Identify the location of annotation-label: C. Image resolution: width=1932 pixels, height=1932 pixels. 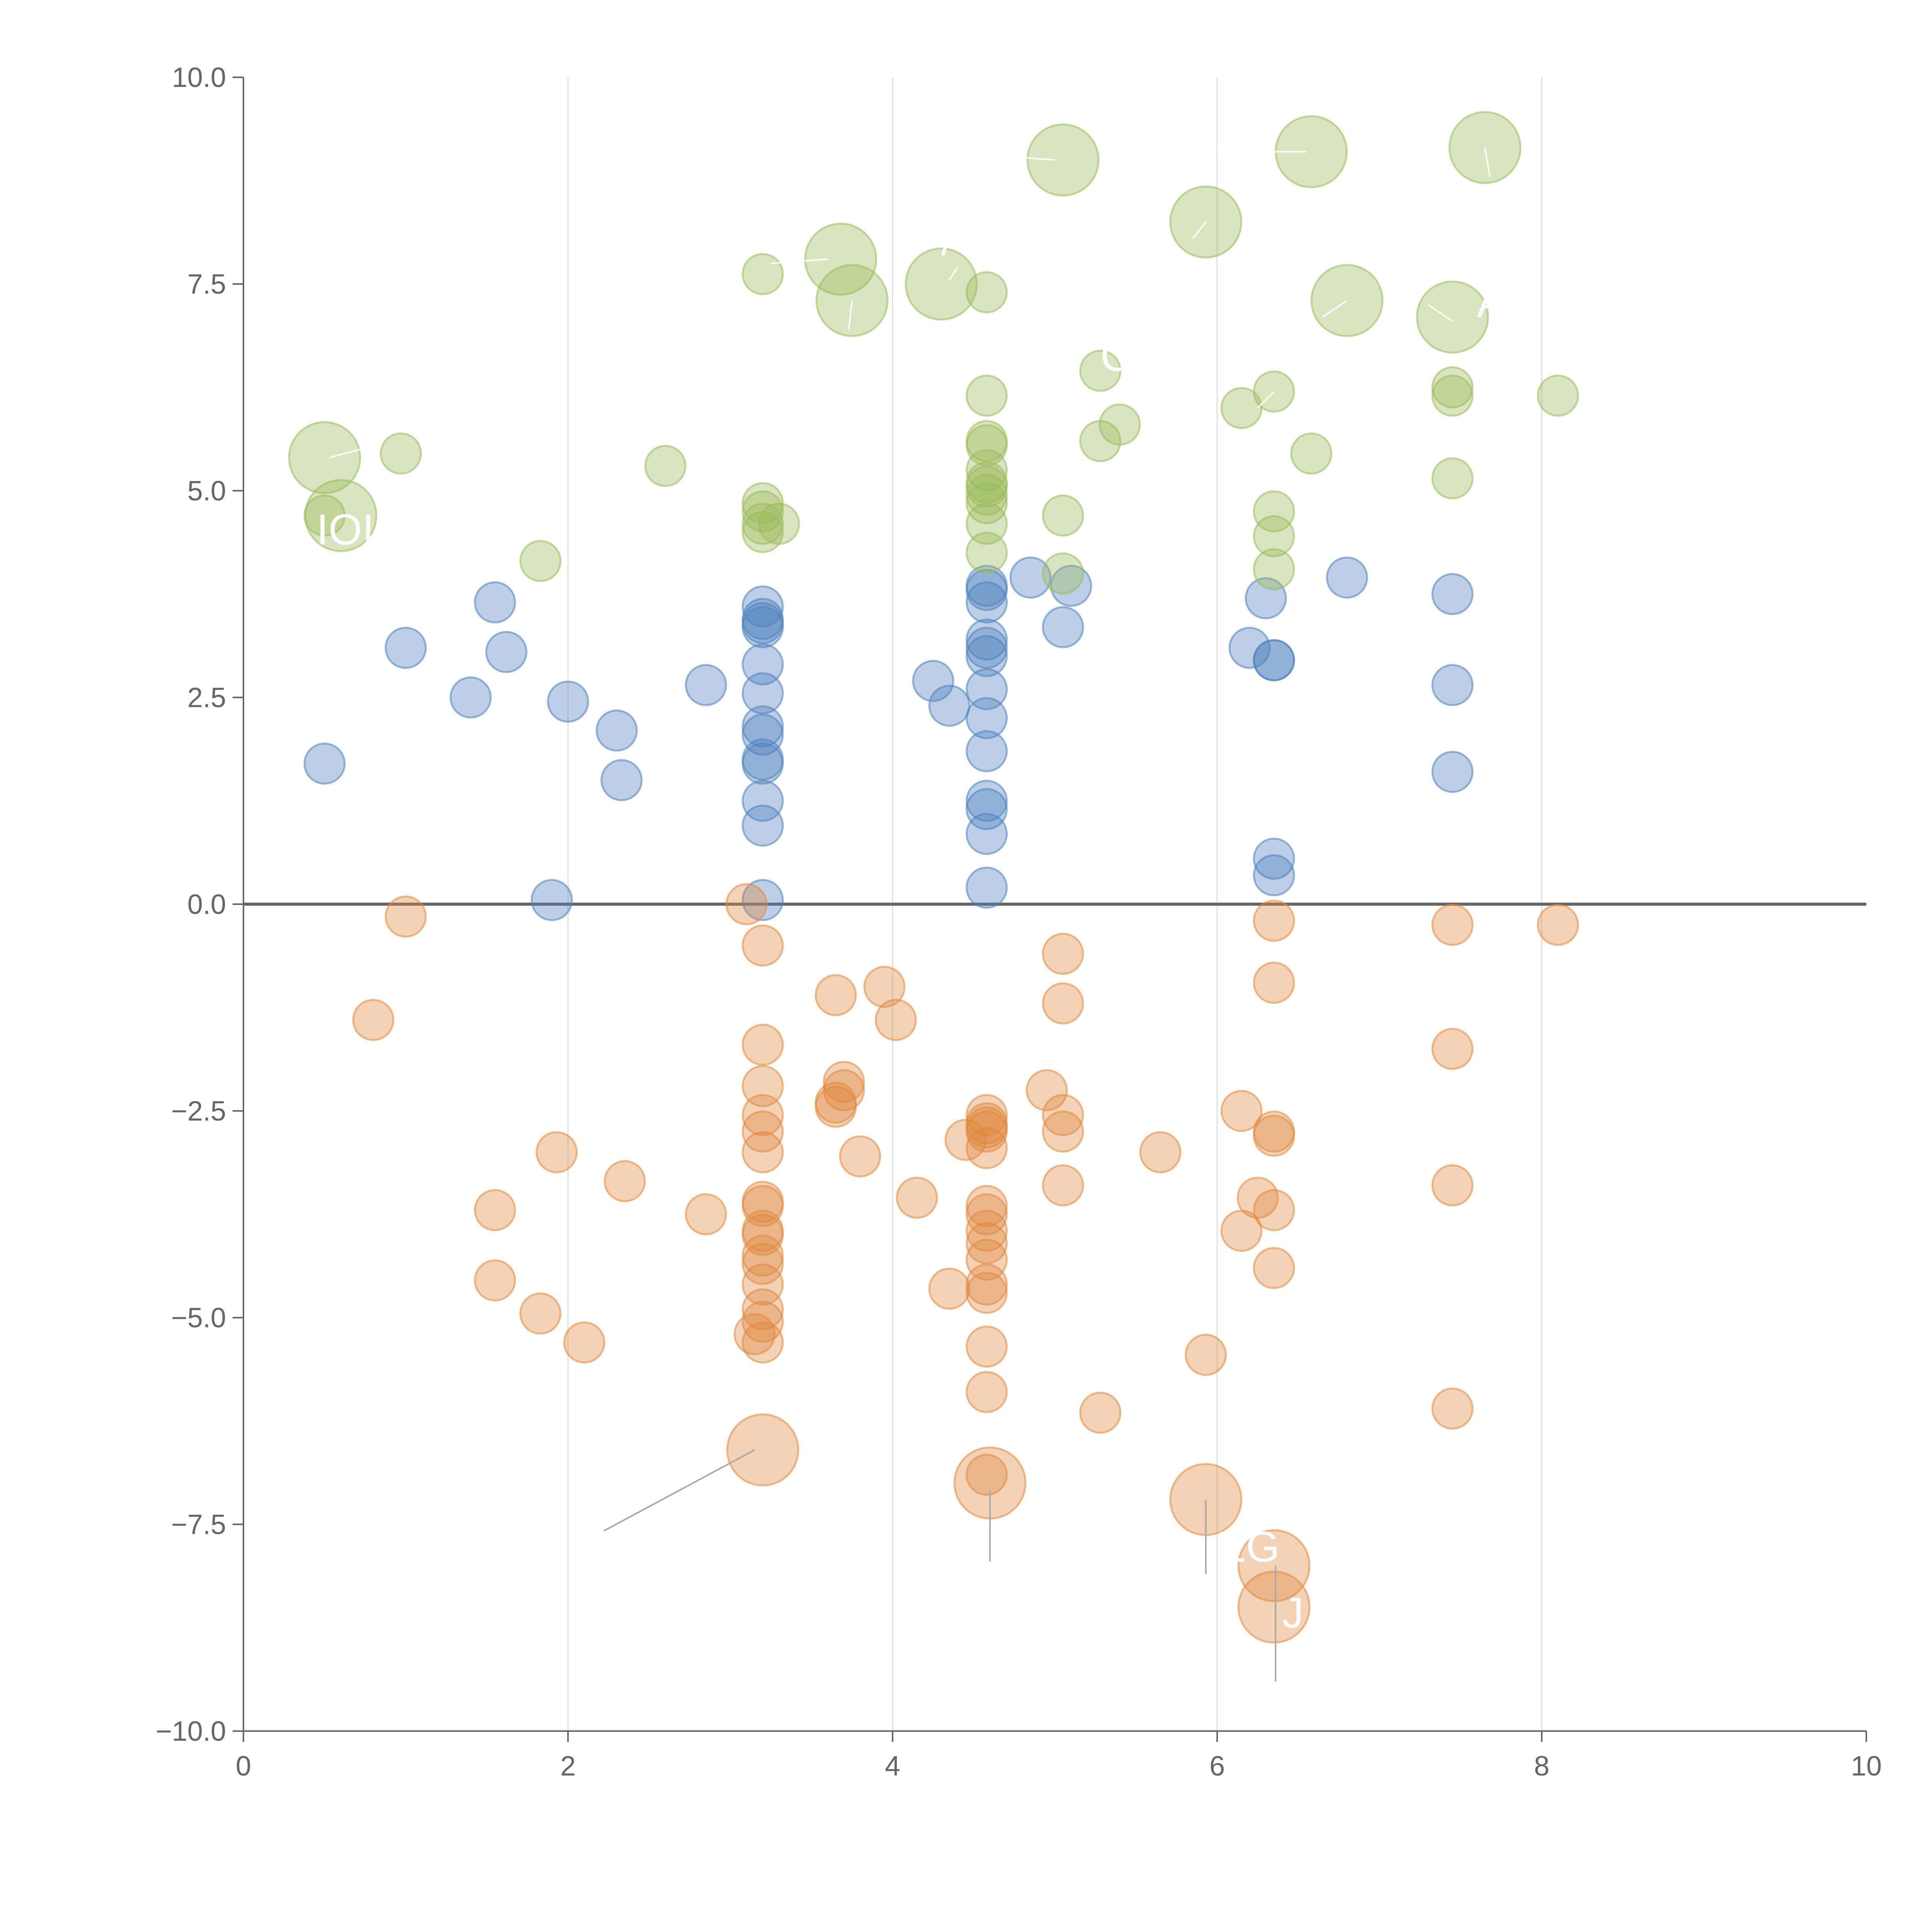
(1116, 356).